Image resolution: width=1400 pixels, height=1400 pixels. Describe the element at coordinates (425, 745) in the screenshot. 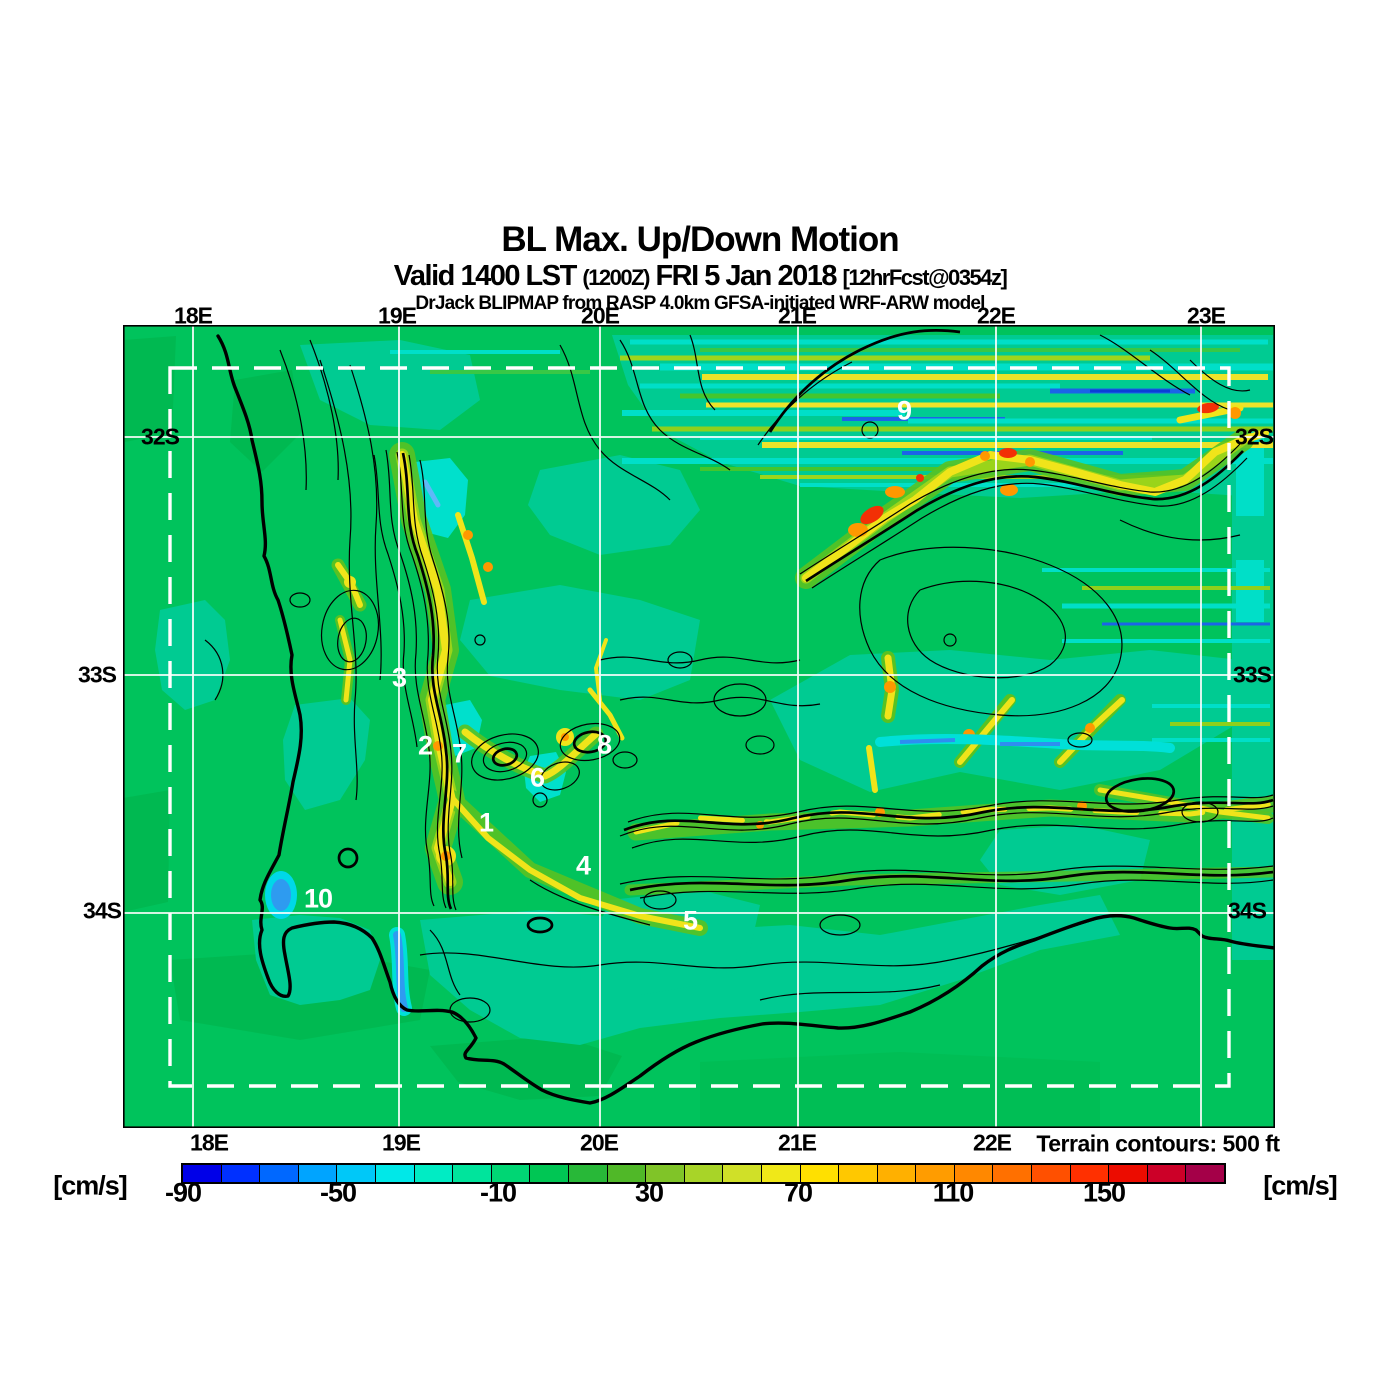

I see `site-label-2: 2` at that location.